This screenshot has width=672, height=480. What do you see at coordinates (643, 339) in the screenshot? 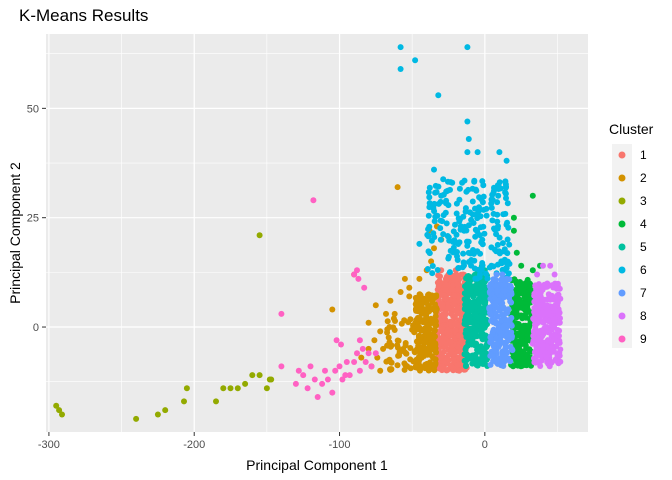
I see `legend-label-9: 9` at bounding box center [643, 339].